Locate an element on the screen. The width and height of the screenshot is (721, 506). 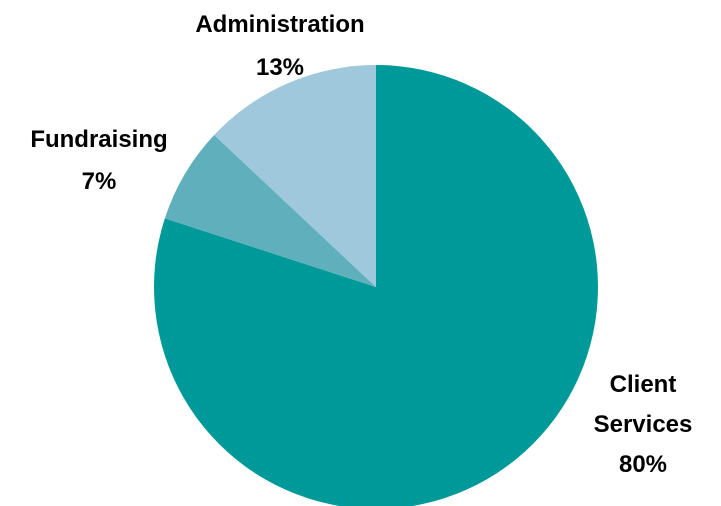
slice-value-administration: 13% is located at coordinates (280, 67).